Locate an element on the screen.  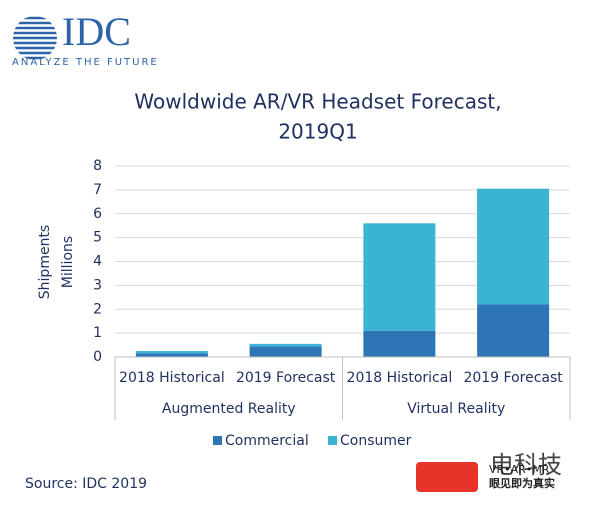
legend-label: Consumer is located at coordinates (376, 441).